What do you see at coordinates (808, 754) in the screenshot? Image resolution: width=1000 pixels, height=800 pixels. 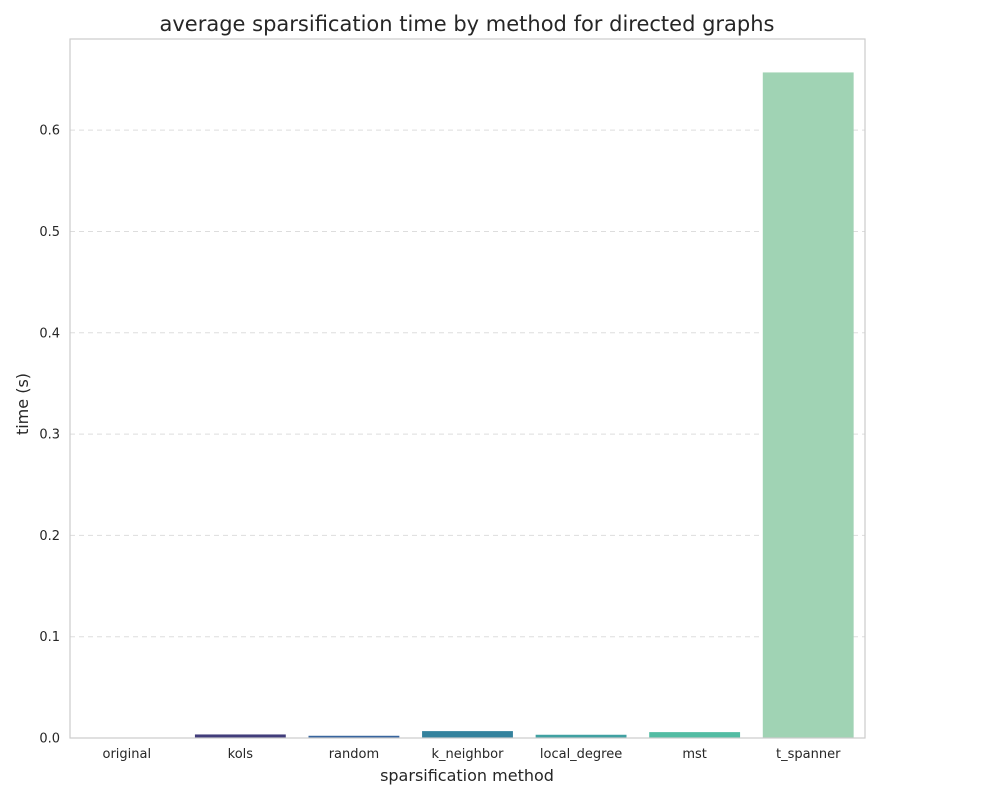 I see `x-tick-label: t_spanner` at bounding box center [808, 754].